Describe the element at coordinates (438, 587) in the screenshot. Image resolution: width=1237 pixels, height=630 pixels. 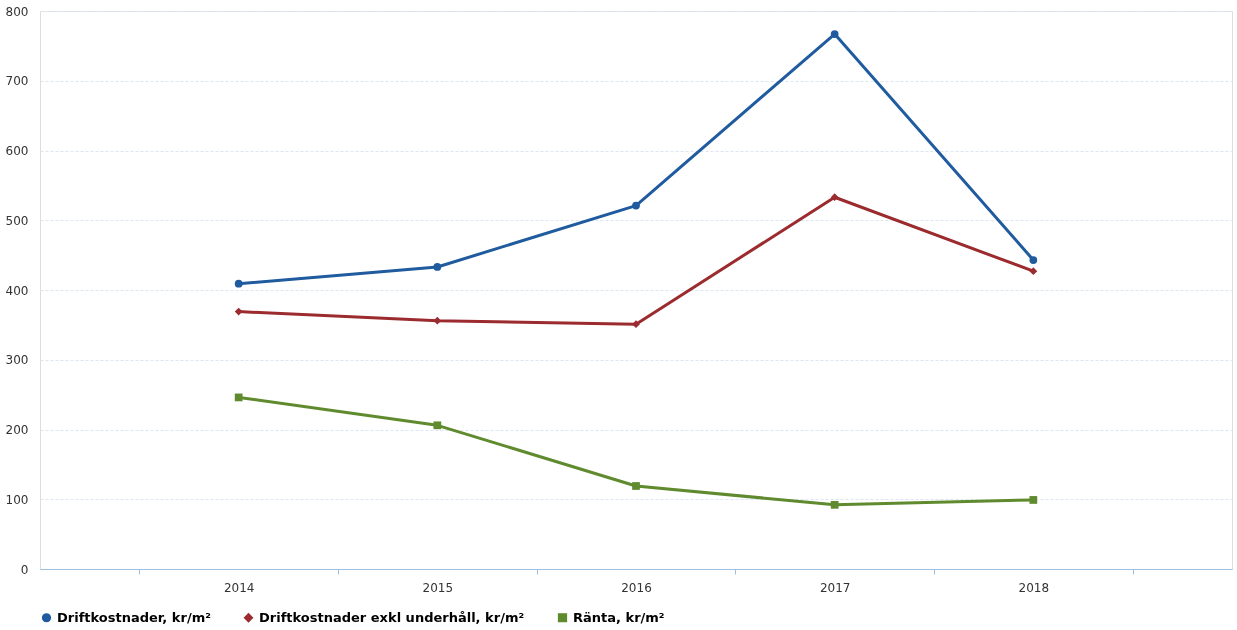
I see `x-tick-label: 2015` at that location.